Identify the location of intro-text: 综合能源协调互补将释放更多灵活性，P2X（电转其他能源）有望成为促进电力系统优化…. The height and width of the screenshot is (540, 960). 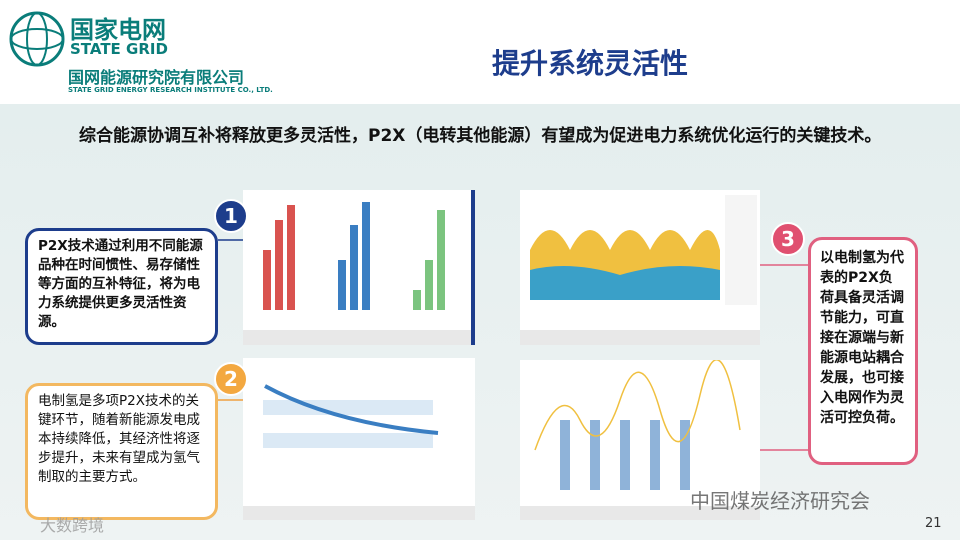
(480, 136).